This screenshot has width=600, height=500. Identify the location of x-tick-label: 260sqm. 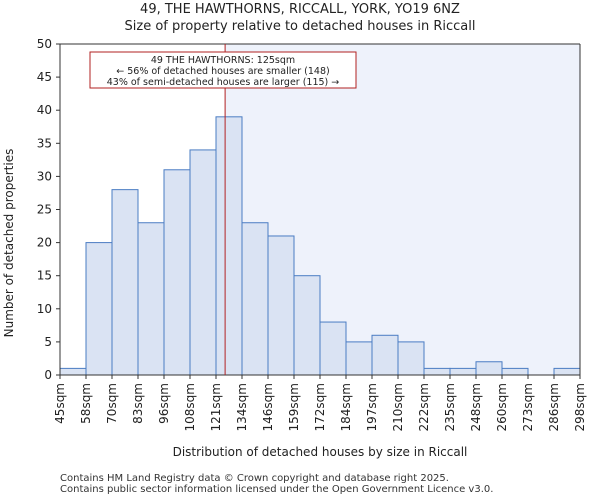
(502, 407).